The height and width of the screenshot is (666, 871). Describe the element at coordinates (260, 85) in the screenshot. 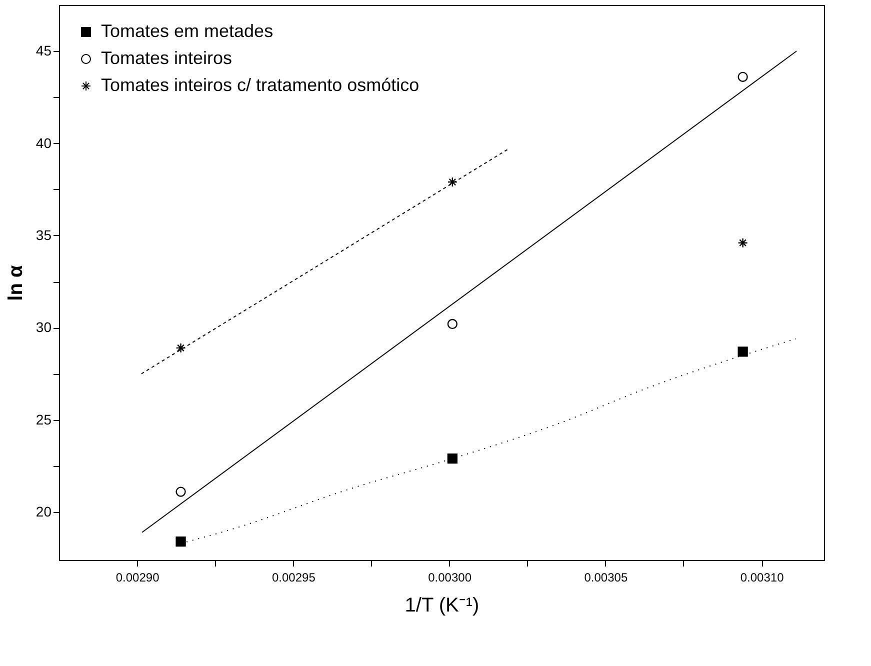

I see `legend-label: Tomates inteiros c/ tratamento osmótico` at that location.